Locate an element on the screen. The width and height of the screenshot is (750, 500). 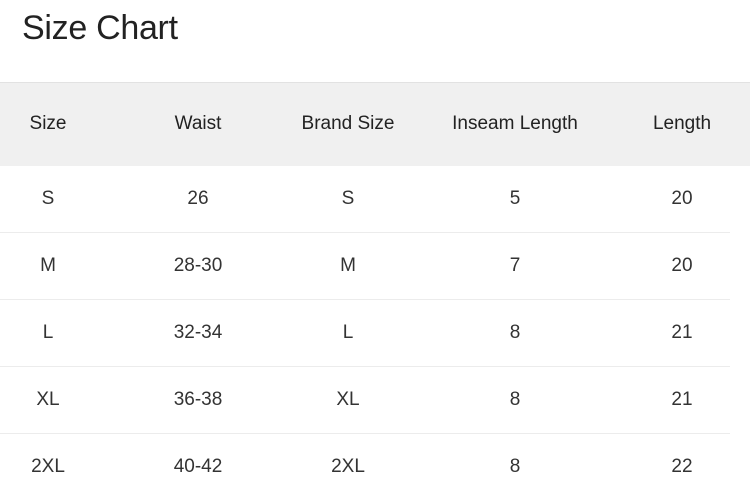
cell-waist: 32-34 is located at coordinates (198, 333).